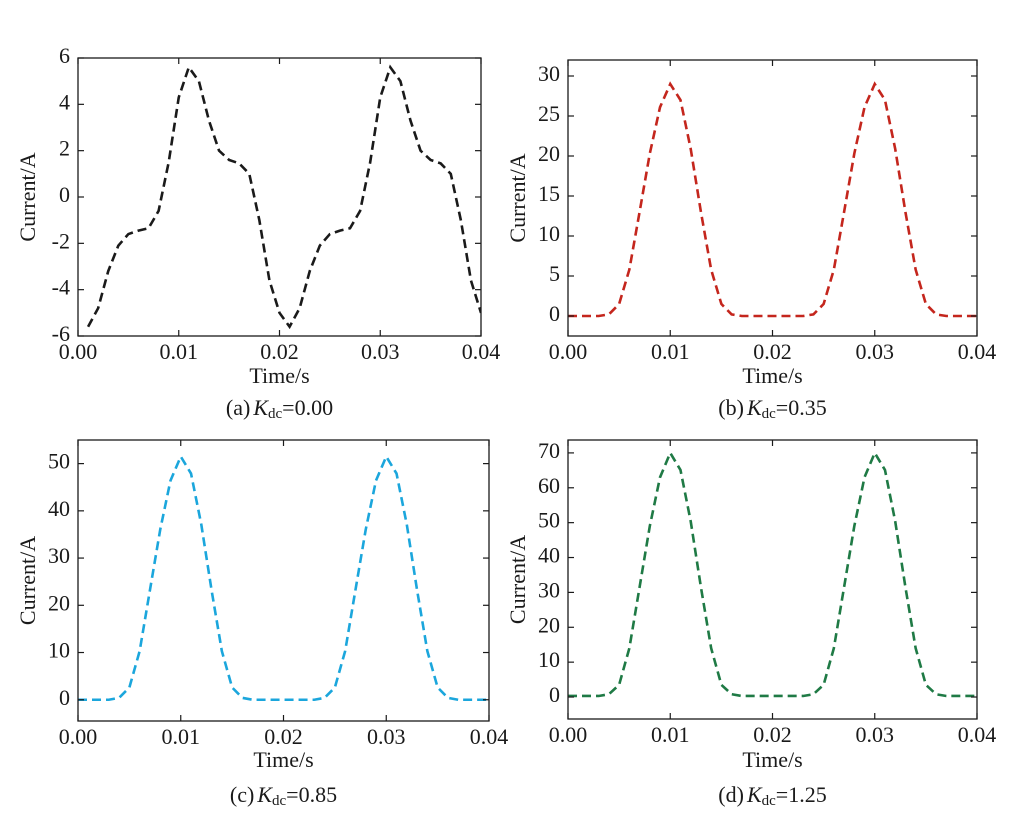  What do you see at coordinates (61, 333) in the screenshot?
I see `y-tick-label: -6` at bounding box center [61, 333].